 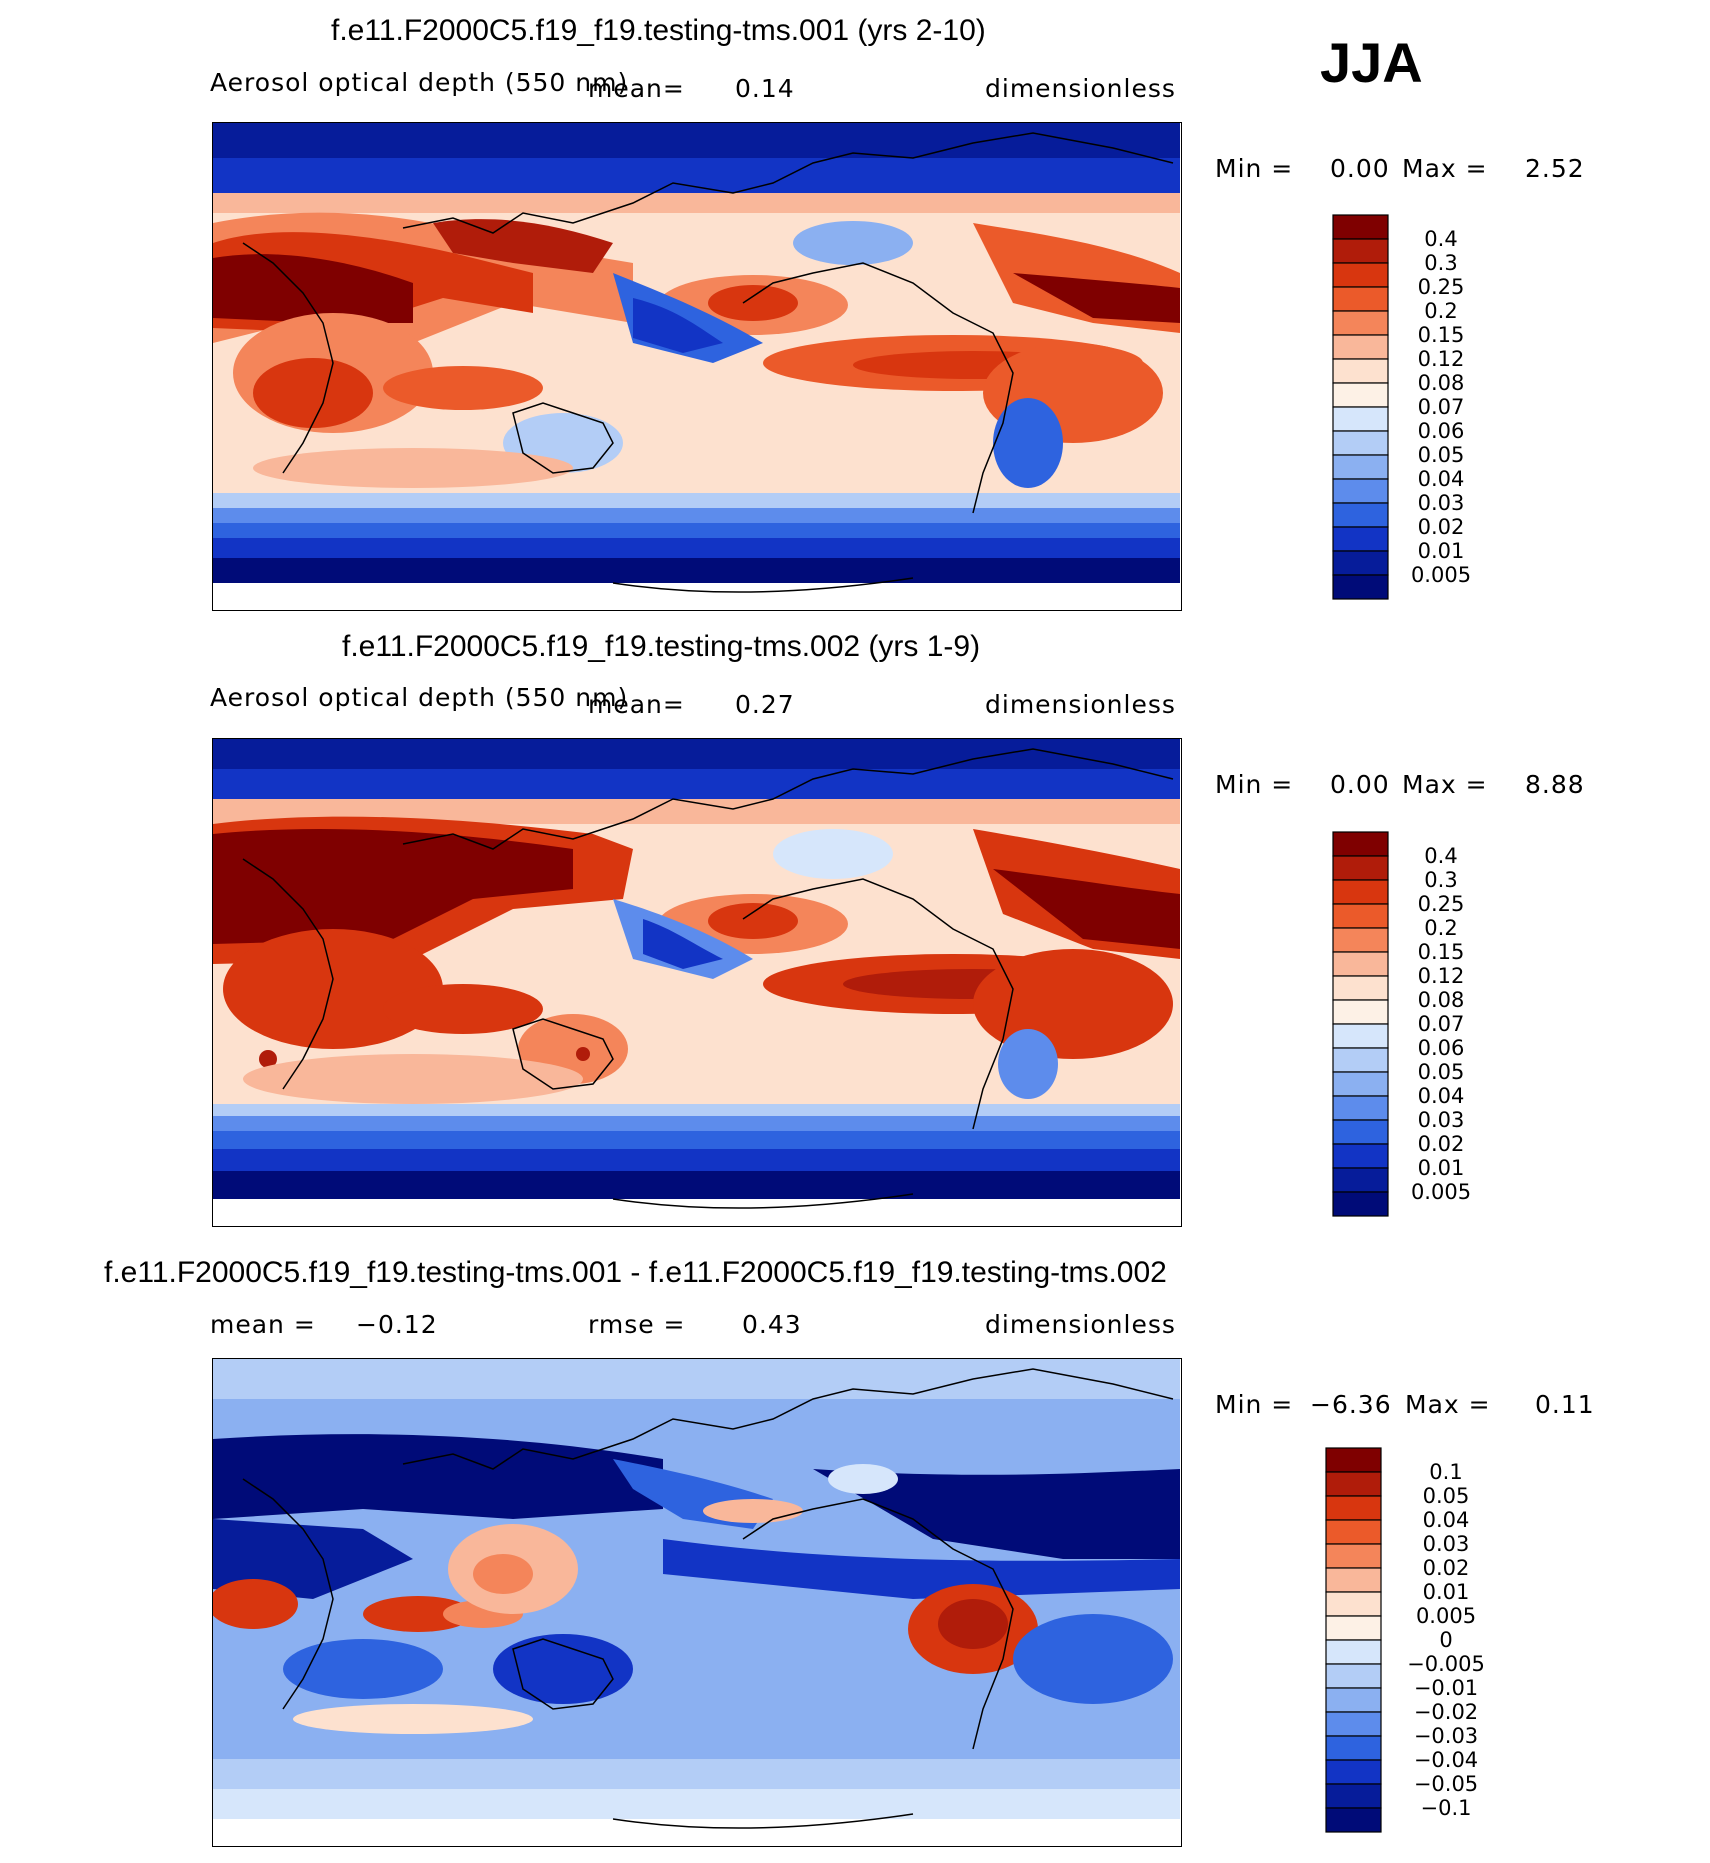 What do you see at coordinates (1445, 784) in the screenshot?
I see `panel2-max-label: Max =` at bounding box center [1445, 784].